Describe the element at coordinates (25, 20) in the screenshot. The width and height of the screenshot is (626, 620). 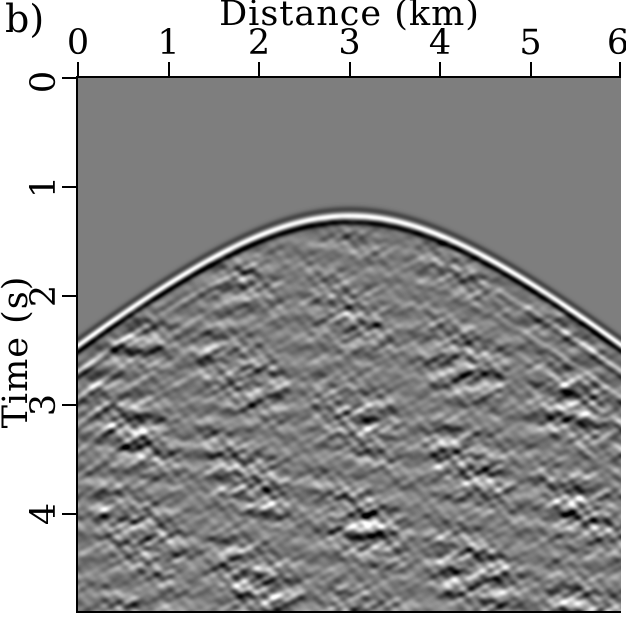
I see `panel-label: b)` at that location.